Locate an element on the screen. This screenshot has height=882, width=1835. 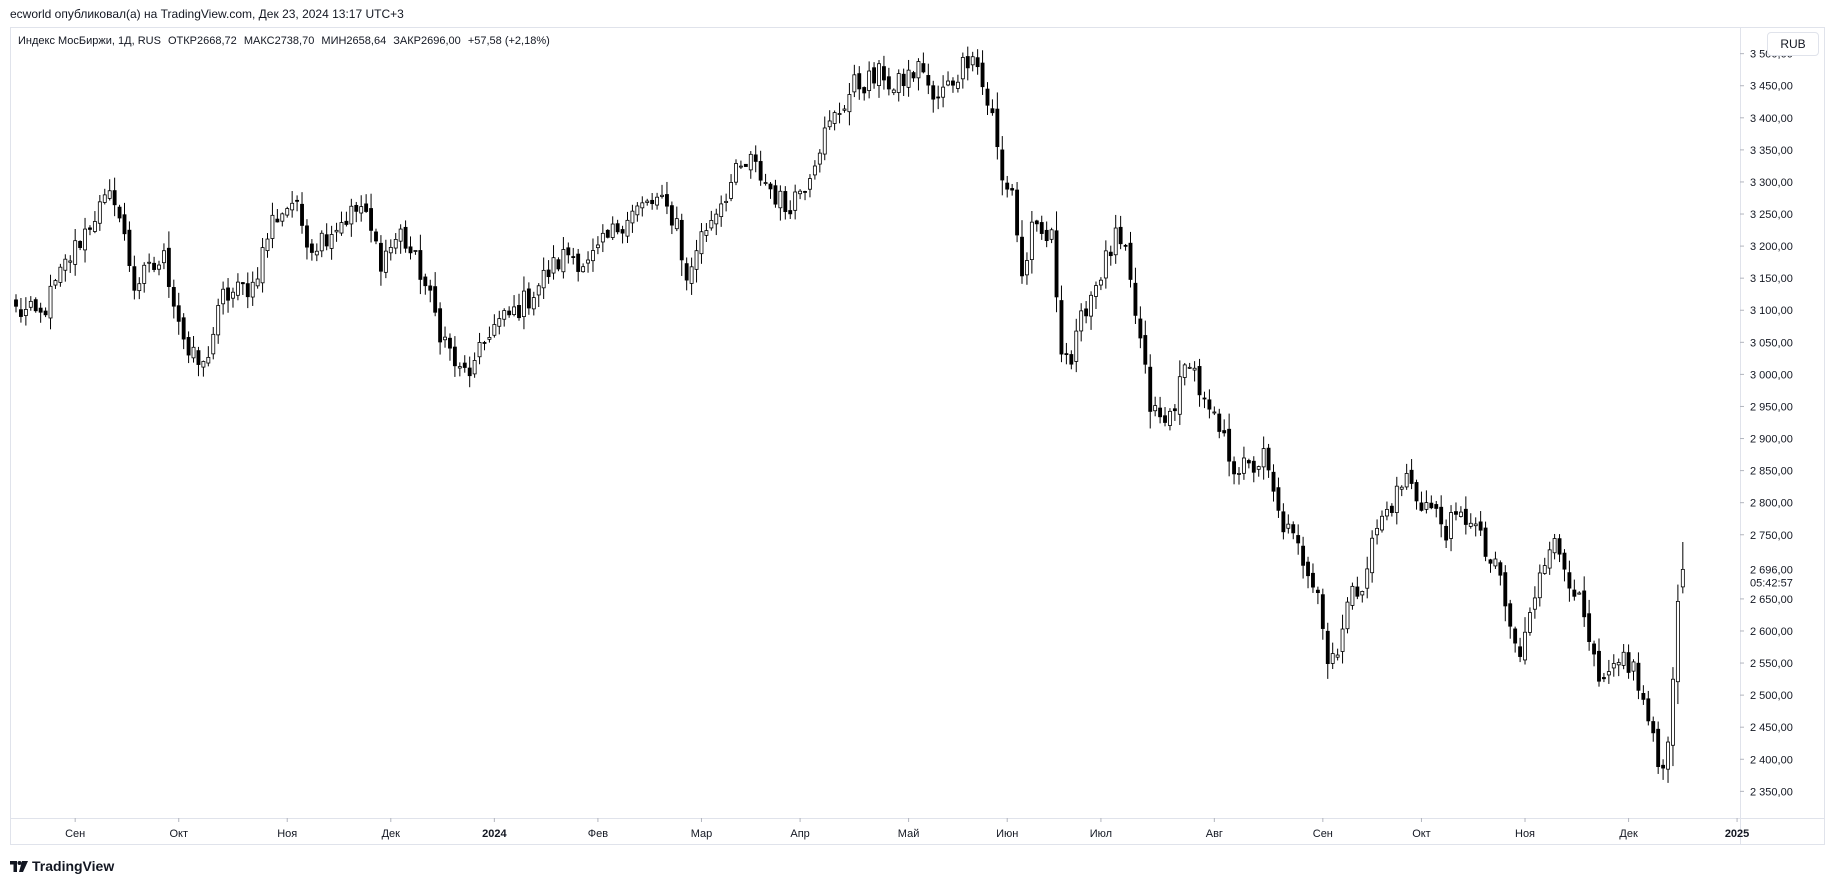
x-tick-label: 2024 is located at coordinates (494, 834).